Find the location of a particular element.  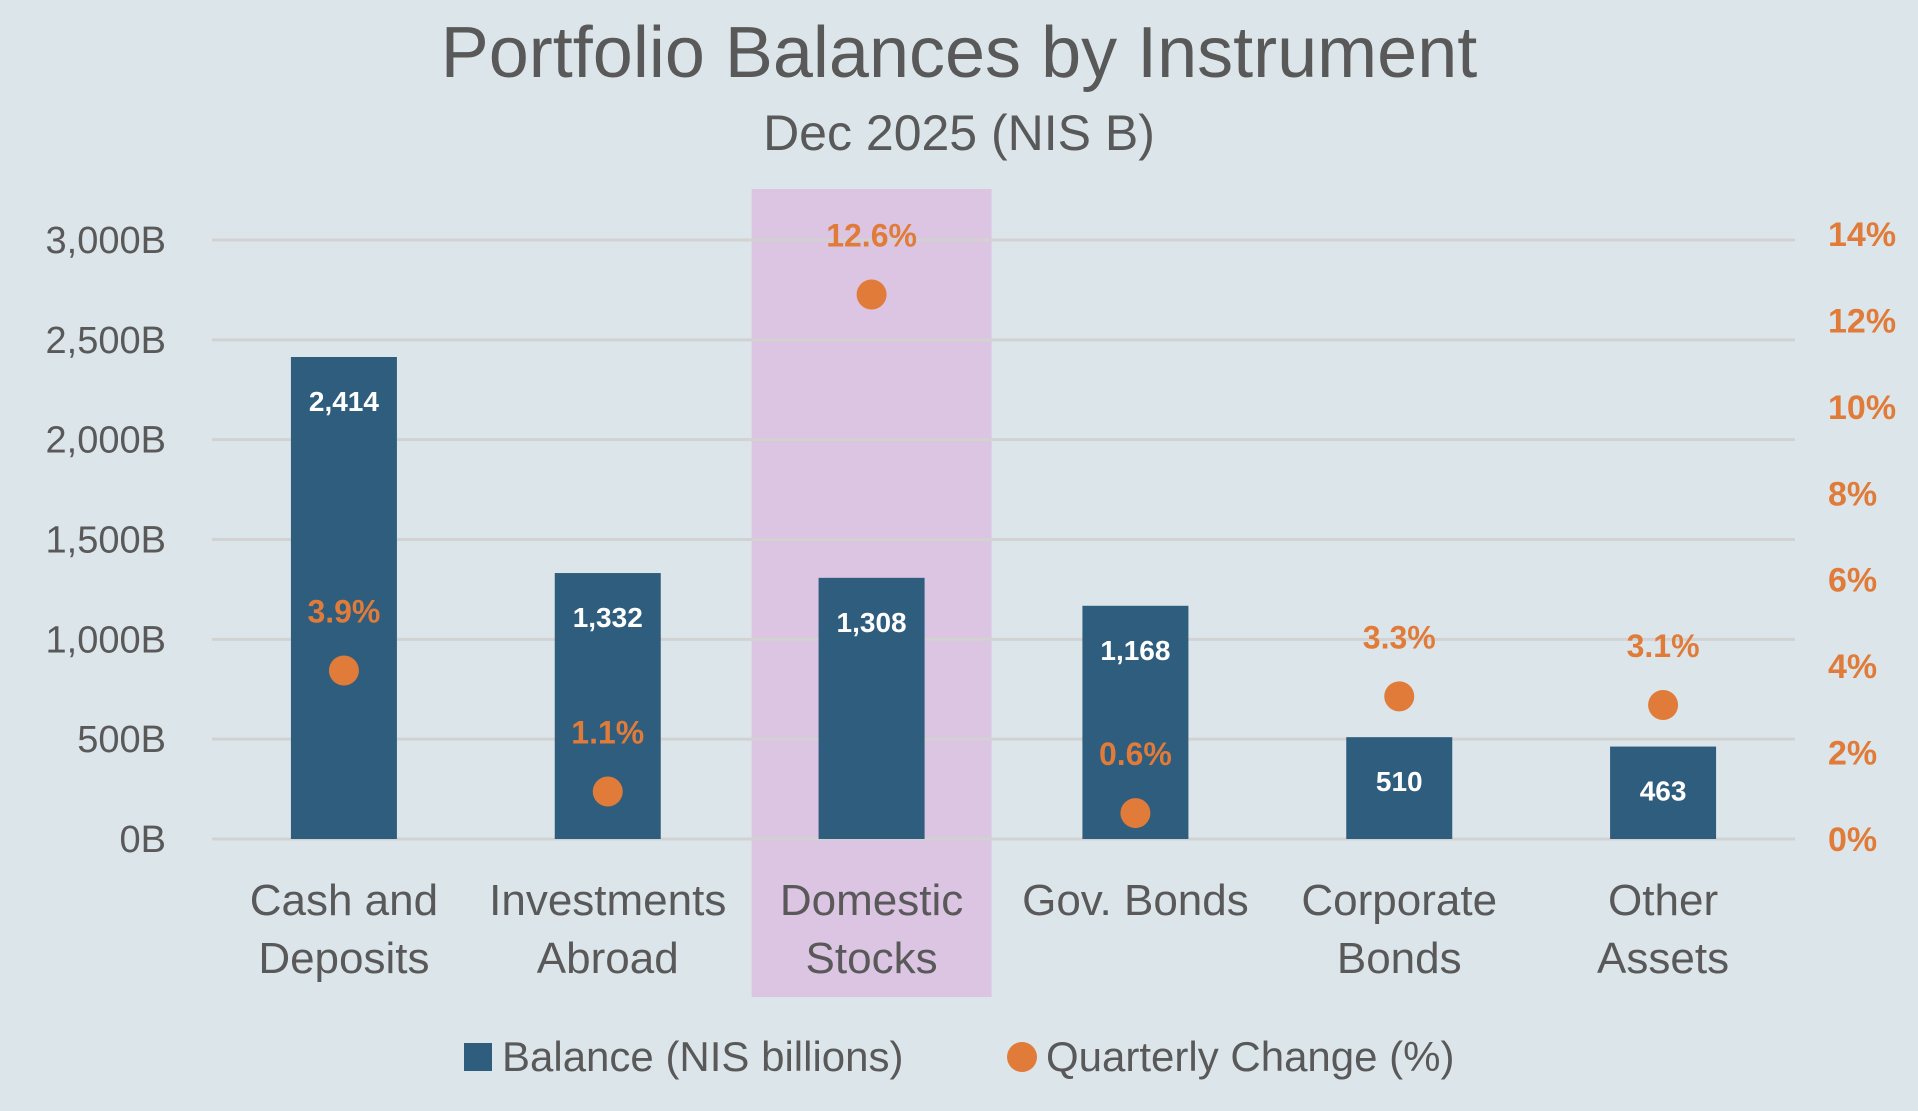

x-category-label: Abroad is located at coordinates (608, 958).